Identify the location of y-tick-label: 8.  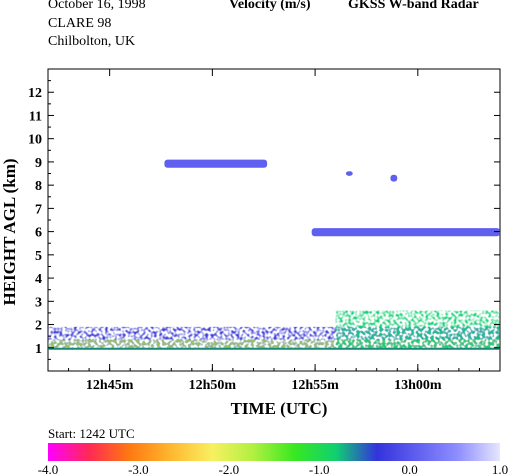
(38, 186).